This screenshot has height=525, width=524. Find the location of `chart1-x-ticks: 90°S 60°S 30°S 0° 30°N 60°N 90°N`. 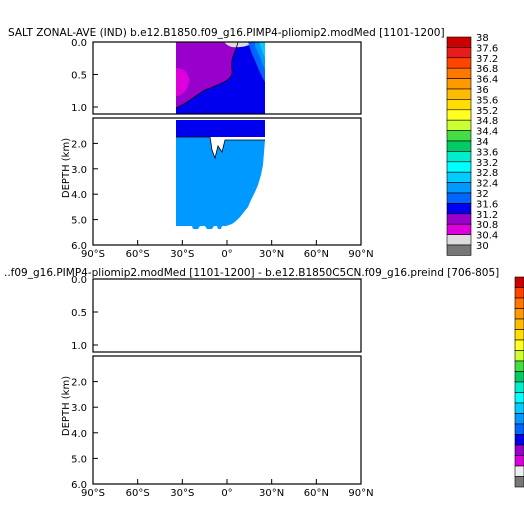

chart1-x-ticks: 90°S 60°S 30°S 0° 30°N 60°N 90°N is located at coordinates (227, 250).